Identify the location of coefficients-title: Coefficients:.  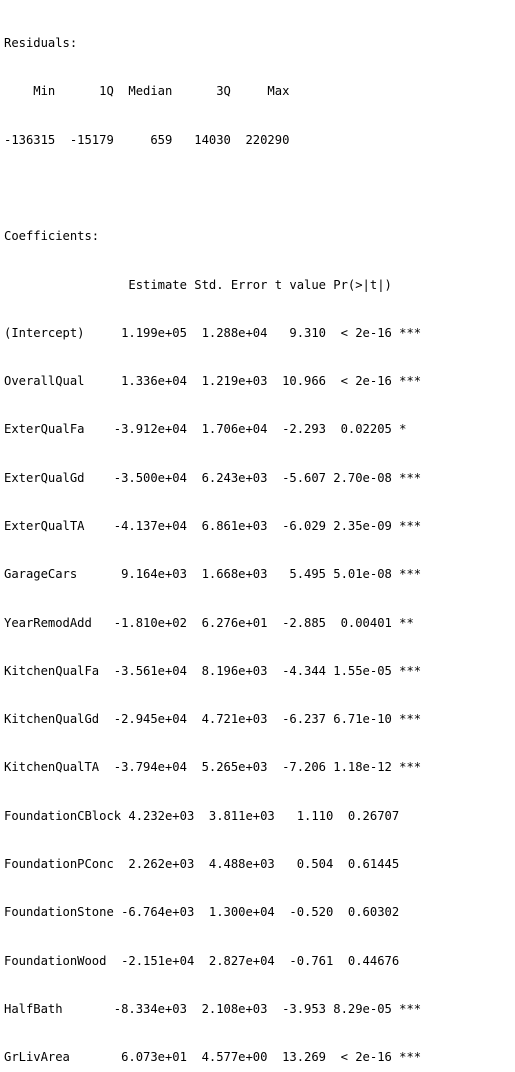
(52, 236).